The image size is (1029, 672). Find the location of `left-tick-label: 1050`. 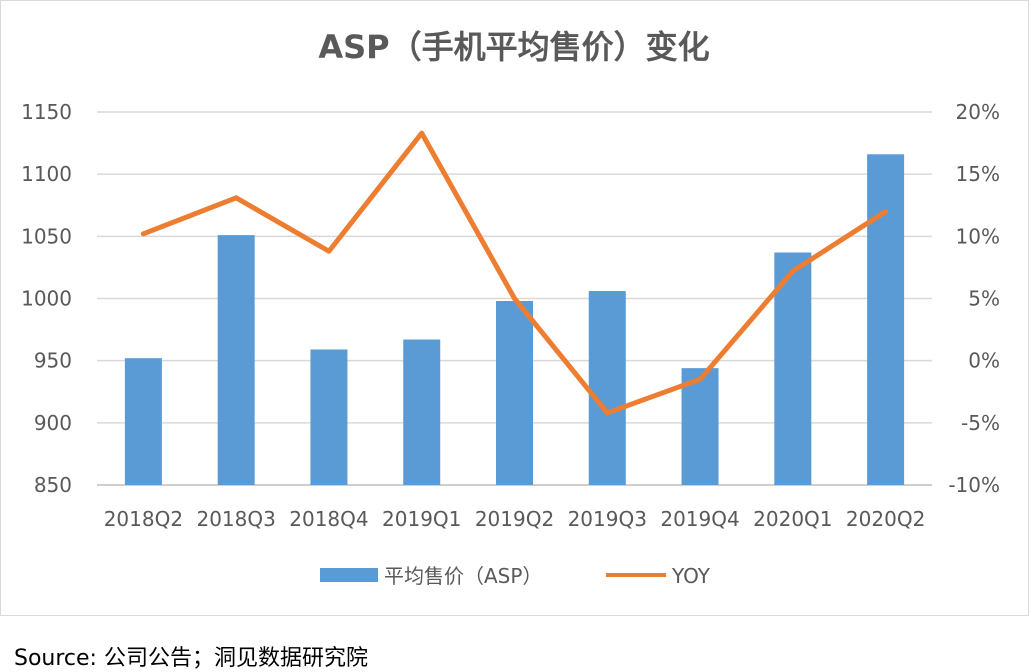

left-tick-label: 1050 is located at coordinates (46, 236).